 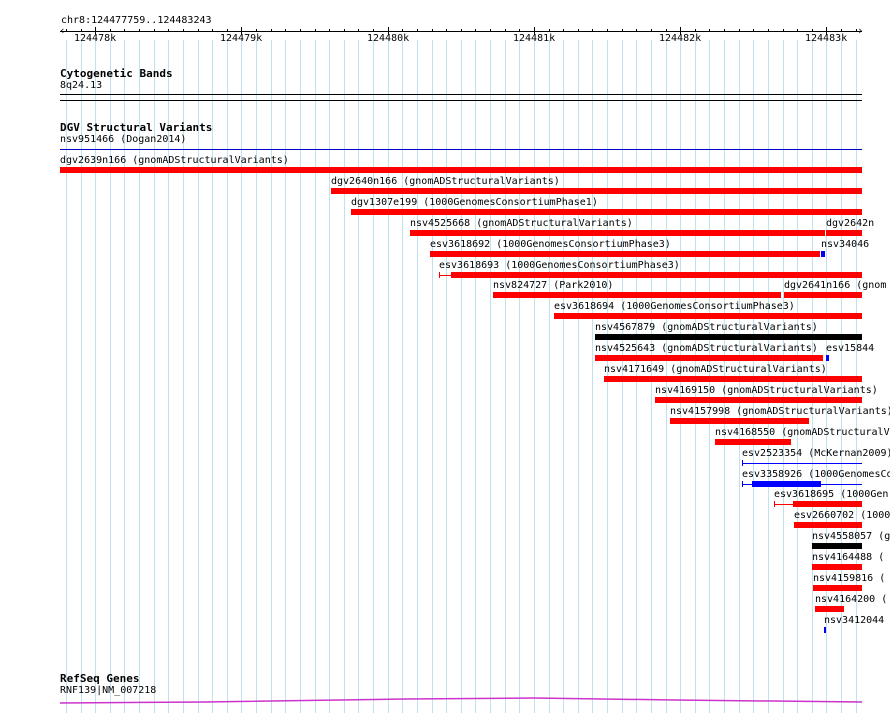 What do you see at coordinates (136, 127) in the screenshot?
I see `dgv-track-title: DGV Structural Variants` at bounding box center [136, 127].